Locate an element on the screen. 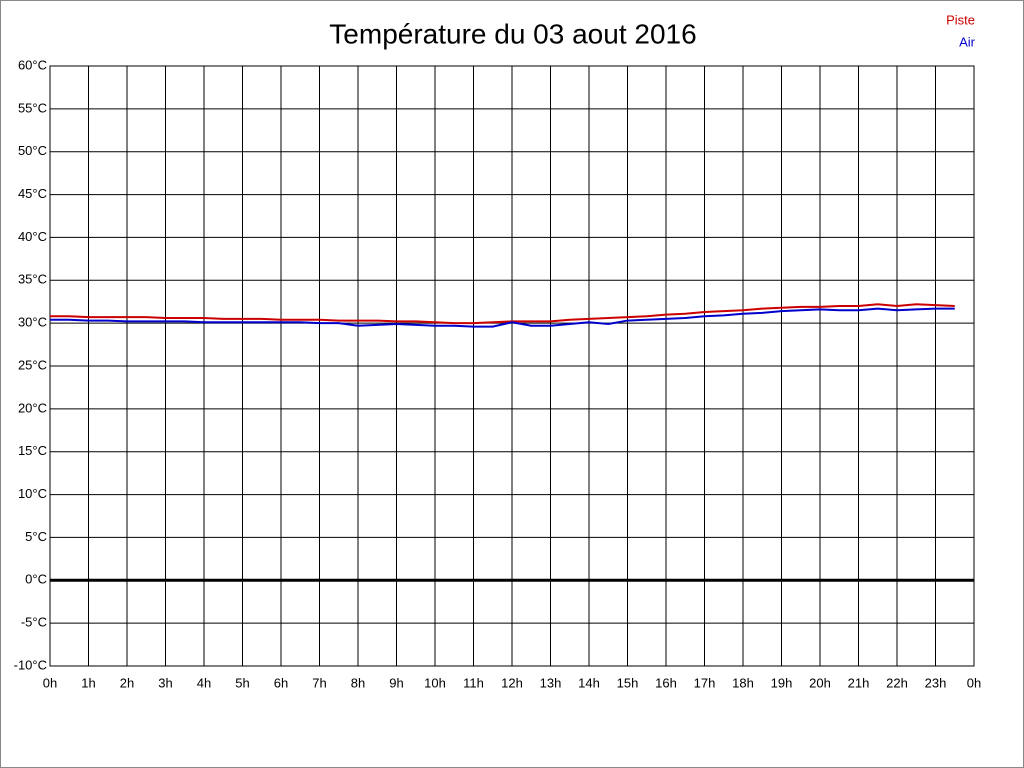 This screenshot has height=768, width=1024. y-tick-label: 10°C is located at coordinates (32, 493).